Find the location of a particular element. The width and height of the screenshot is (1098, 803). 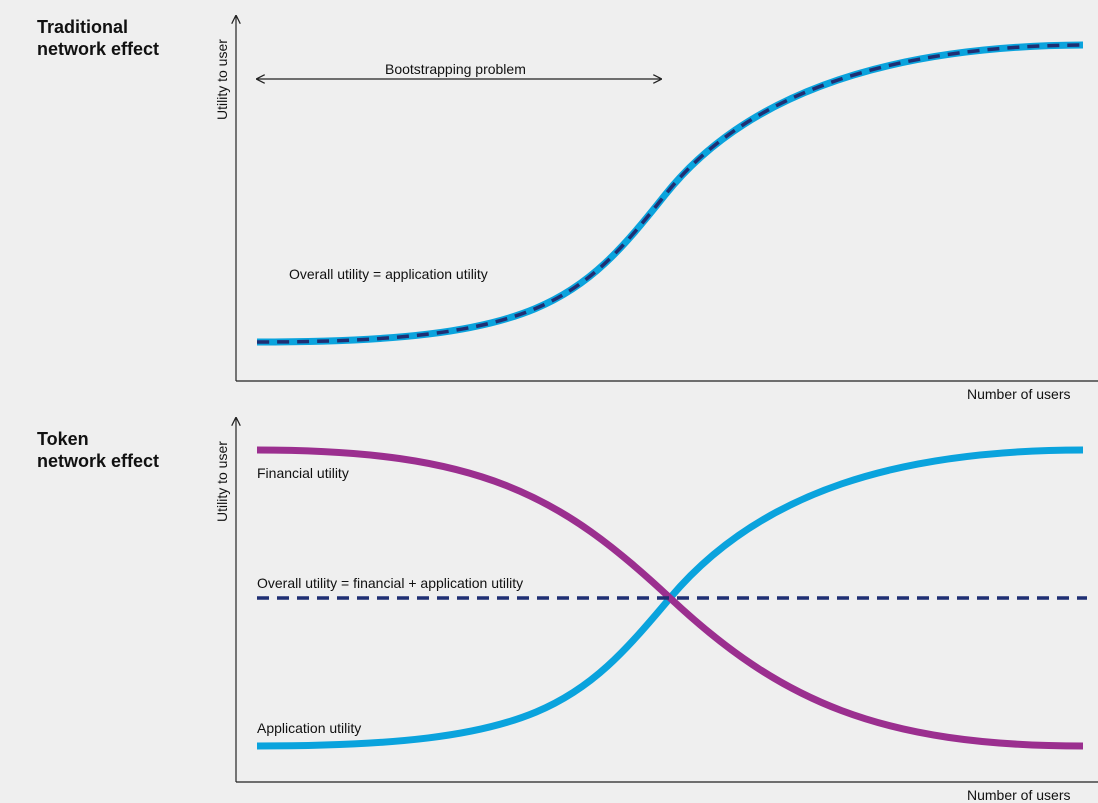

overall-utility-label: Overall utility = application utility is located at coordinates (388, 274).